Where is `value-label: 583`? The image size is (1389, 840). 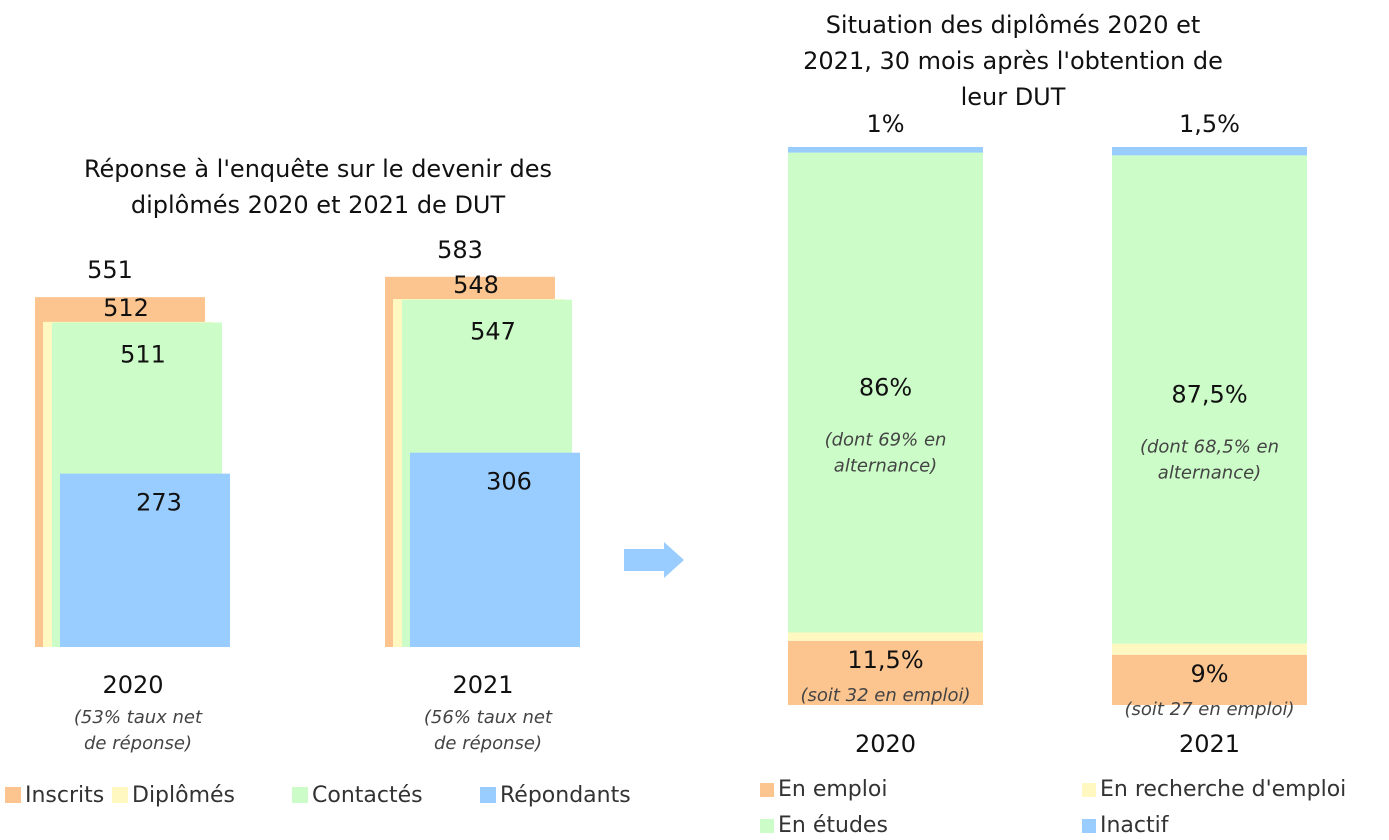 value-label: 583 is located at coordinates (460, 250).